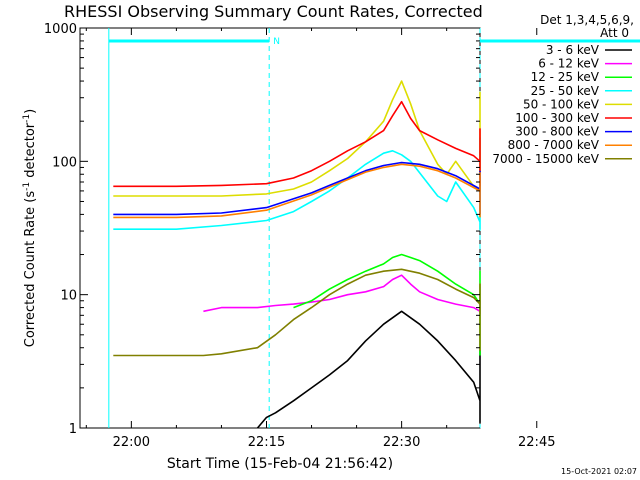  Describe the element at coordinates (60, 29) in the screenshot. I see `y-tick-label-3: 1000` at that location.